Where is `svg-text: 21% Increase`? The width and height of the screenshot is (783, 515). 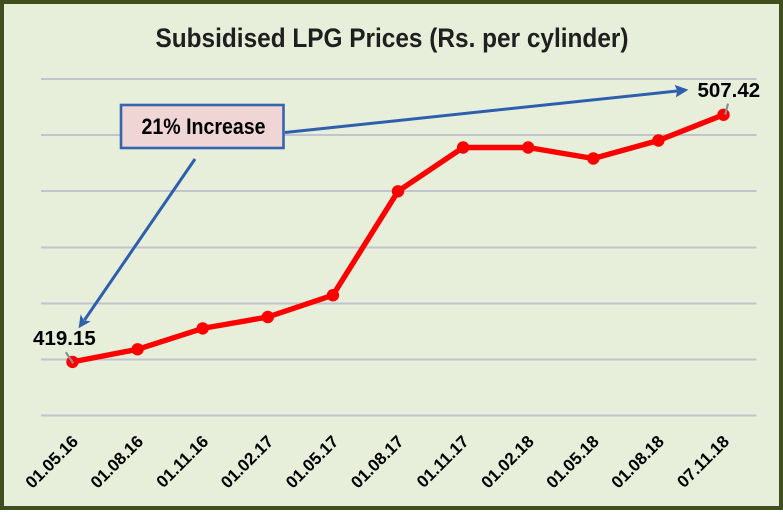 svg-text: 21% Increase is located at coordinates (204, 126).